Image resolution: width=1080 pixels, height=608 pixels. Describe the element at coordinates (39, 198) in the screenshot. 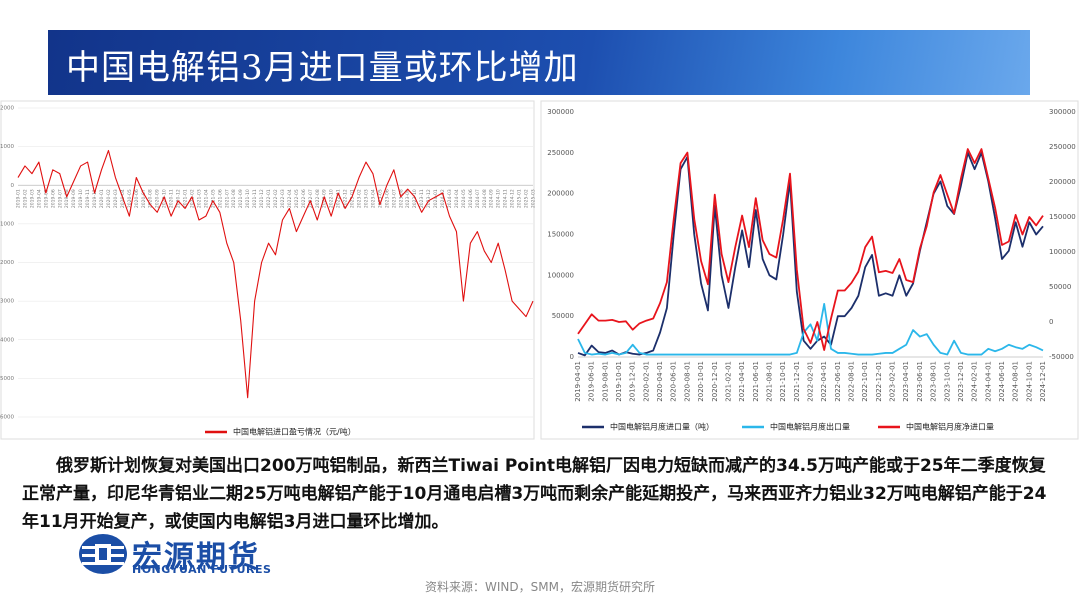

I see `x-tick-label: 2019-04` at that location.